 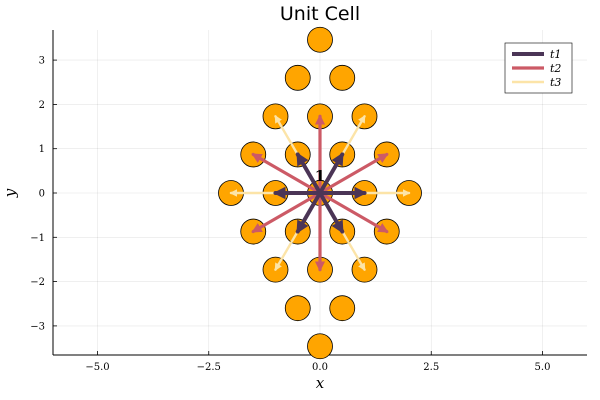 What do you see at coordinates (431, 367) in the screenshot?
I see `x-tick-label: 2.5` at bounding box center [431, 367].